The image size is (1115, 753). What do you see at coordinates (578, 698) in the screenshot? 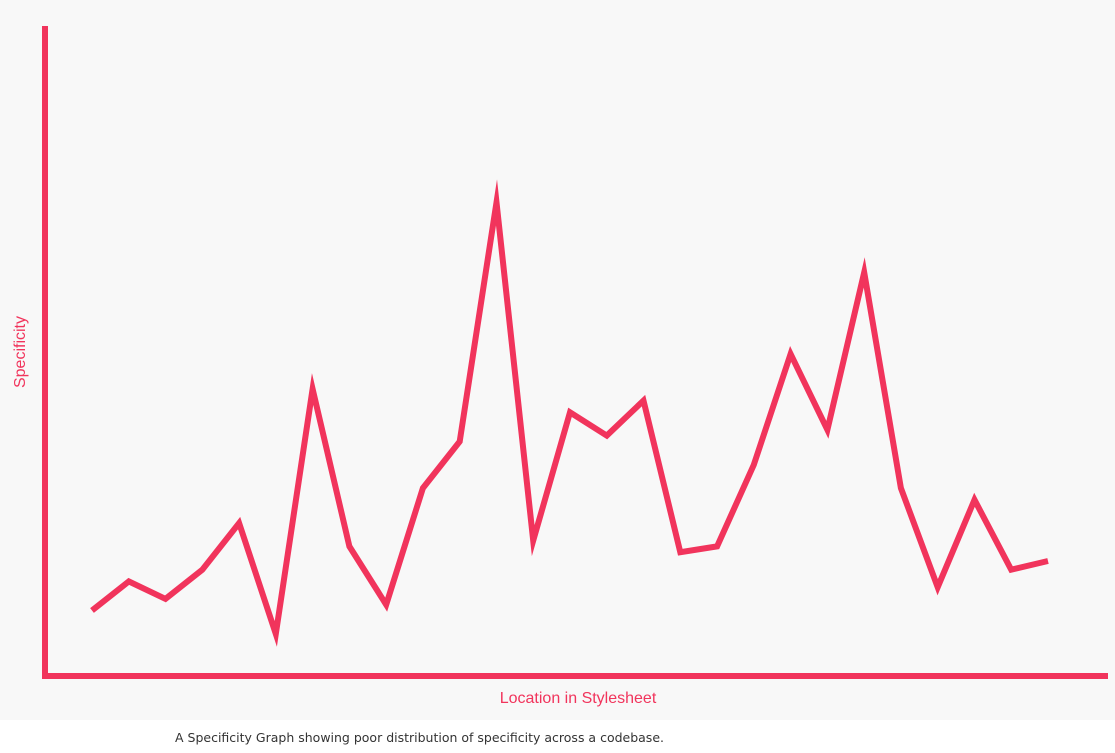
I see `x-axis-label: Location in Stylesheet` at bounding box center [578, 698].